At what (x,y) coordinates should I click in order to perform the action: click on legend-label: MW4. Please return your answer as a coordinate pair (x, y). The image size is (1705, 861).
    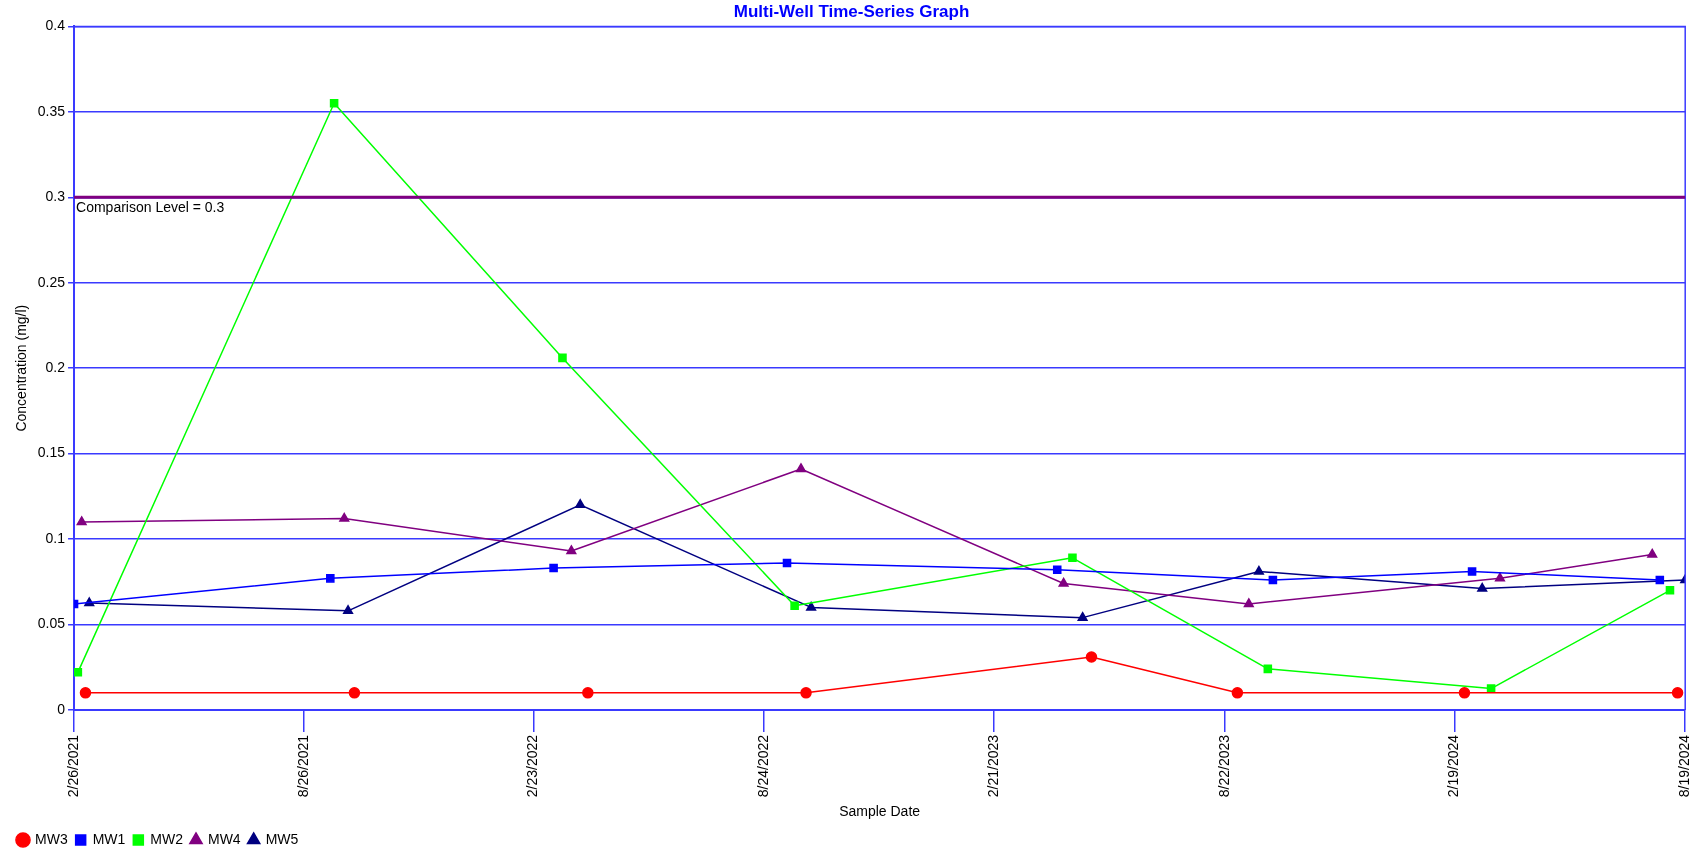
    Looking at the image, I should click on (224, 838).